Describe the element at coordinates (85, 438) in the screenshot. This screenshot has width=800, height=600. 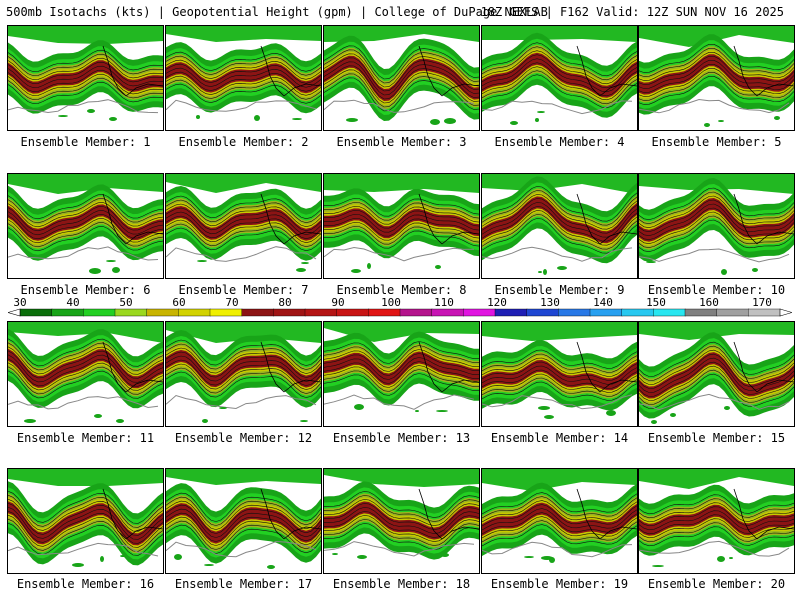
I see `ensemble-member-label: Ensemble Member: 11` at that location.